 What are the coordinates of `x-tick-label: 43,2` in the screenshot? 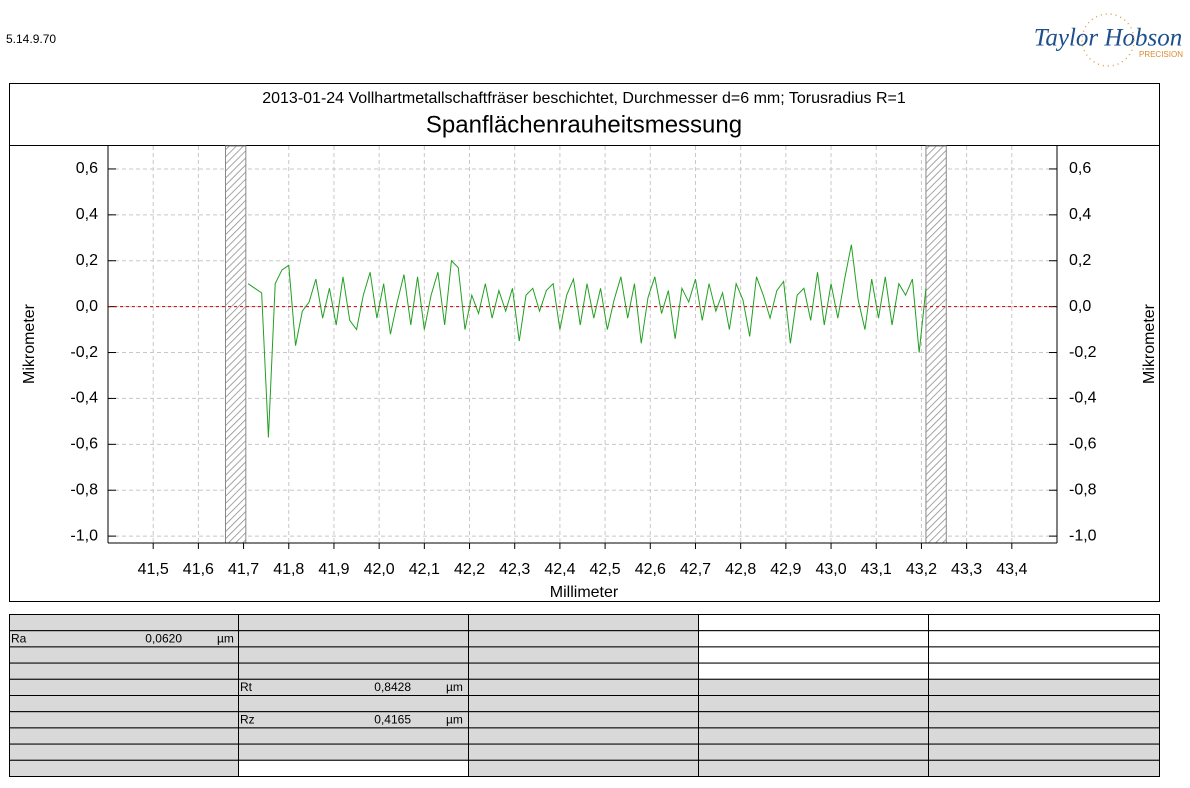 It's located at (921, 569).